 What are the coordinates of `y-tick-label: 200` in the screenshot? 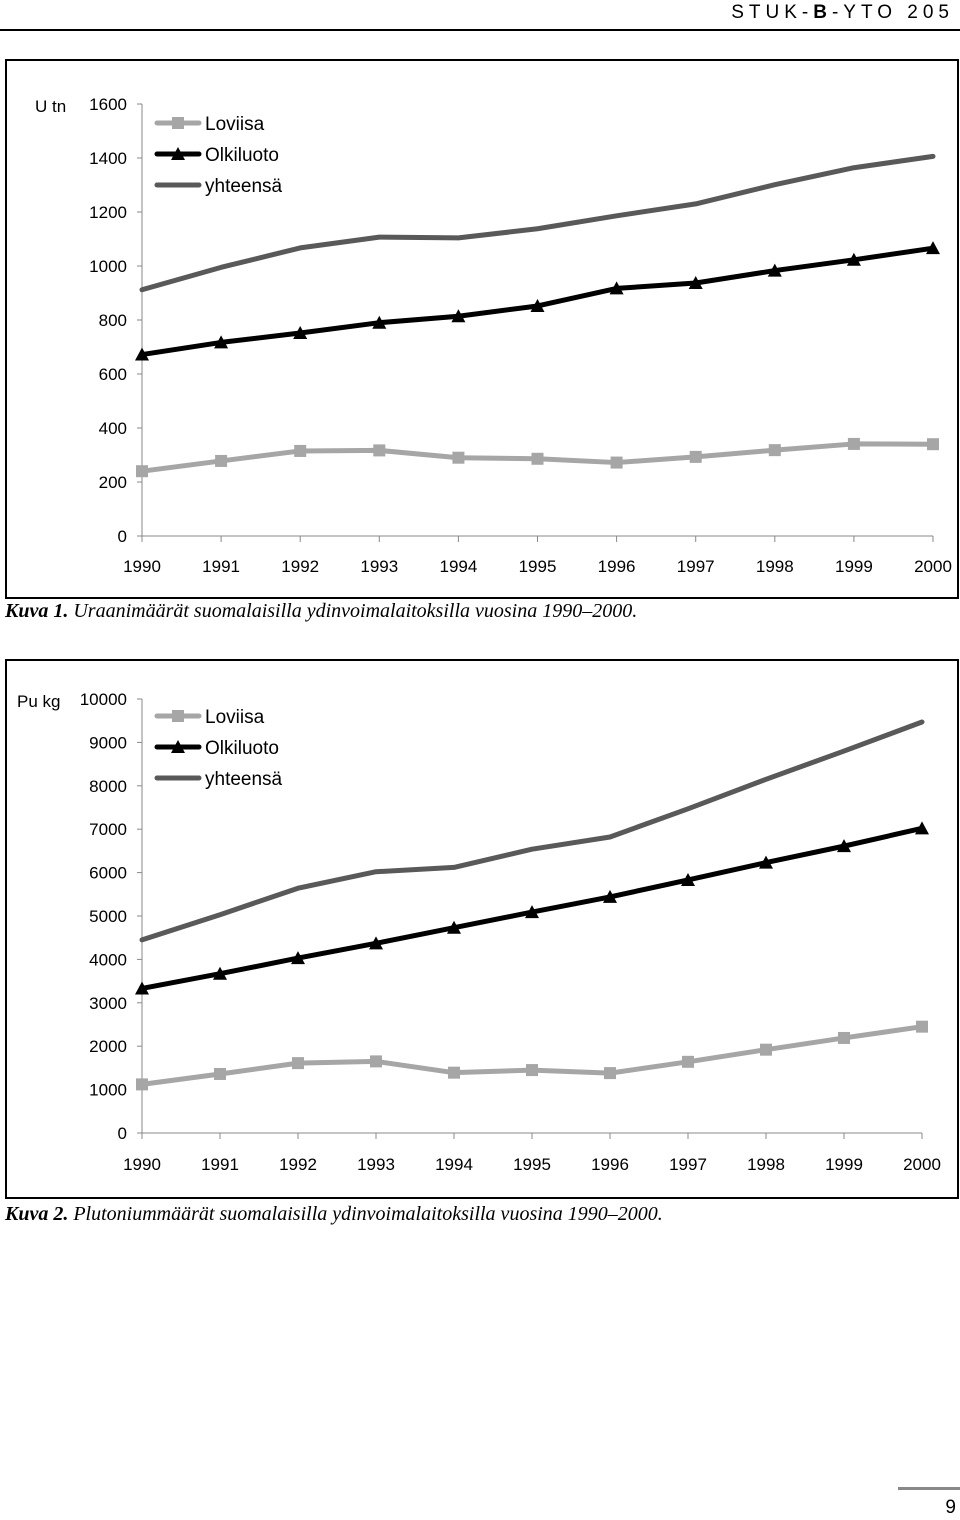 It's located at (113, 482).